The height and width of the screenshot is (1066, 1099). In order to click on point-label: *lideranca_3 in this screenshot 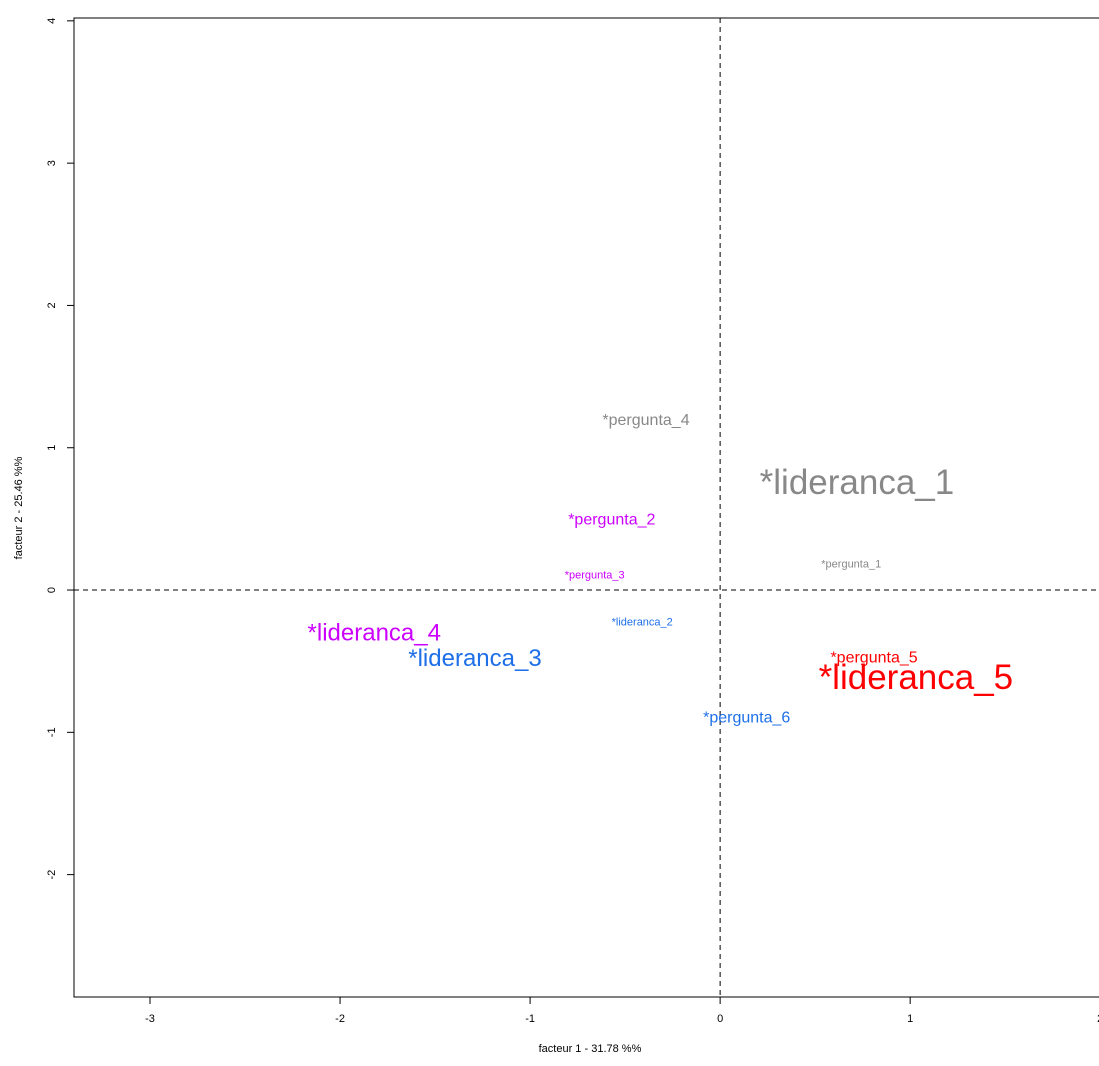, I will do `click(474, 658)`.